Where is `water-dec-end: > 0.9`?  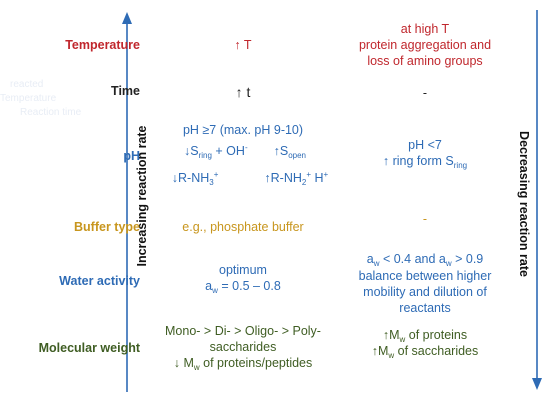 water-dec-end: > 0.9 is located at coordinates (467, 259).